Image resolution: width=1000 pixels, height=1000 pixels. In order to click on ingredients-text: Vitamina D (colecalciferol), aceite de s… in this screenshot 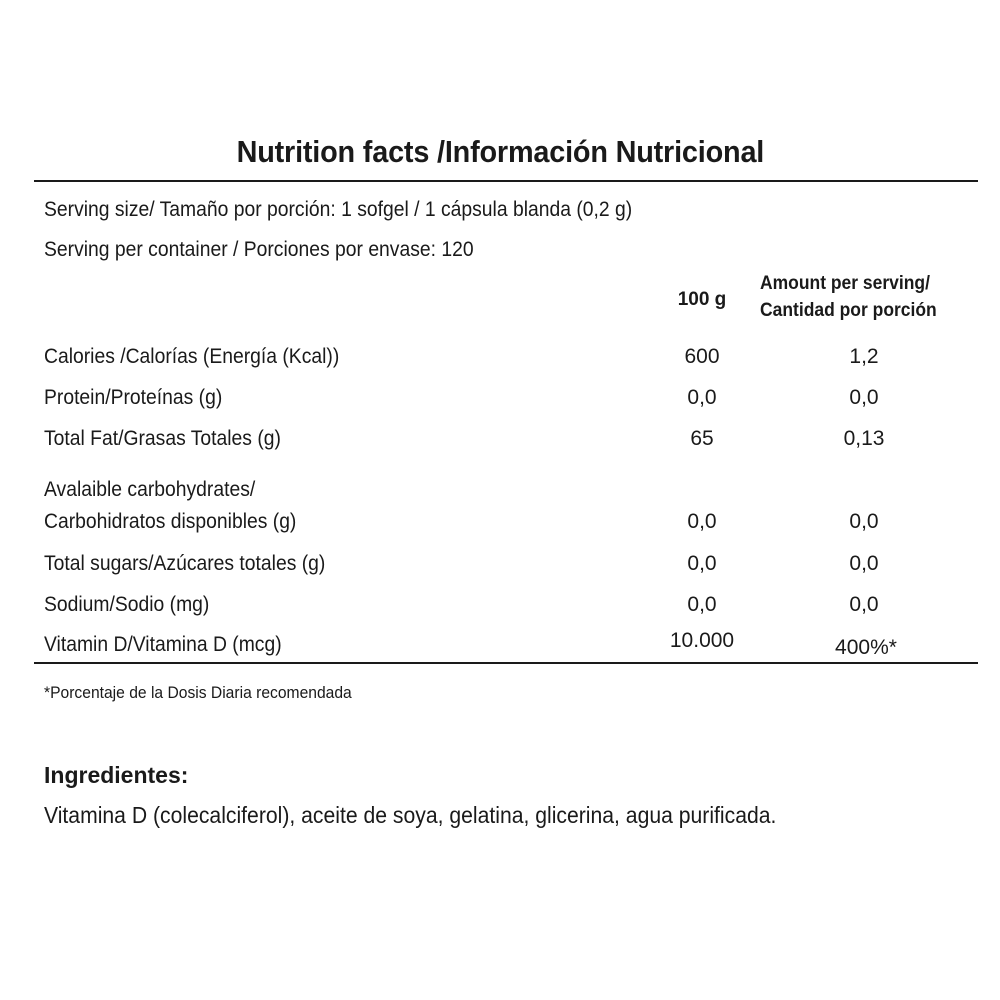, I will do `click(410, 815)`.